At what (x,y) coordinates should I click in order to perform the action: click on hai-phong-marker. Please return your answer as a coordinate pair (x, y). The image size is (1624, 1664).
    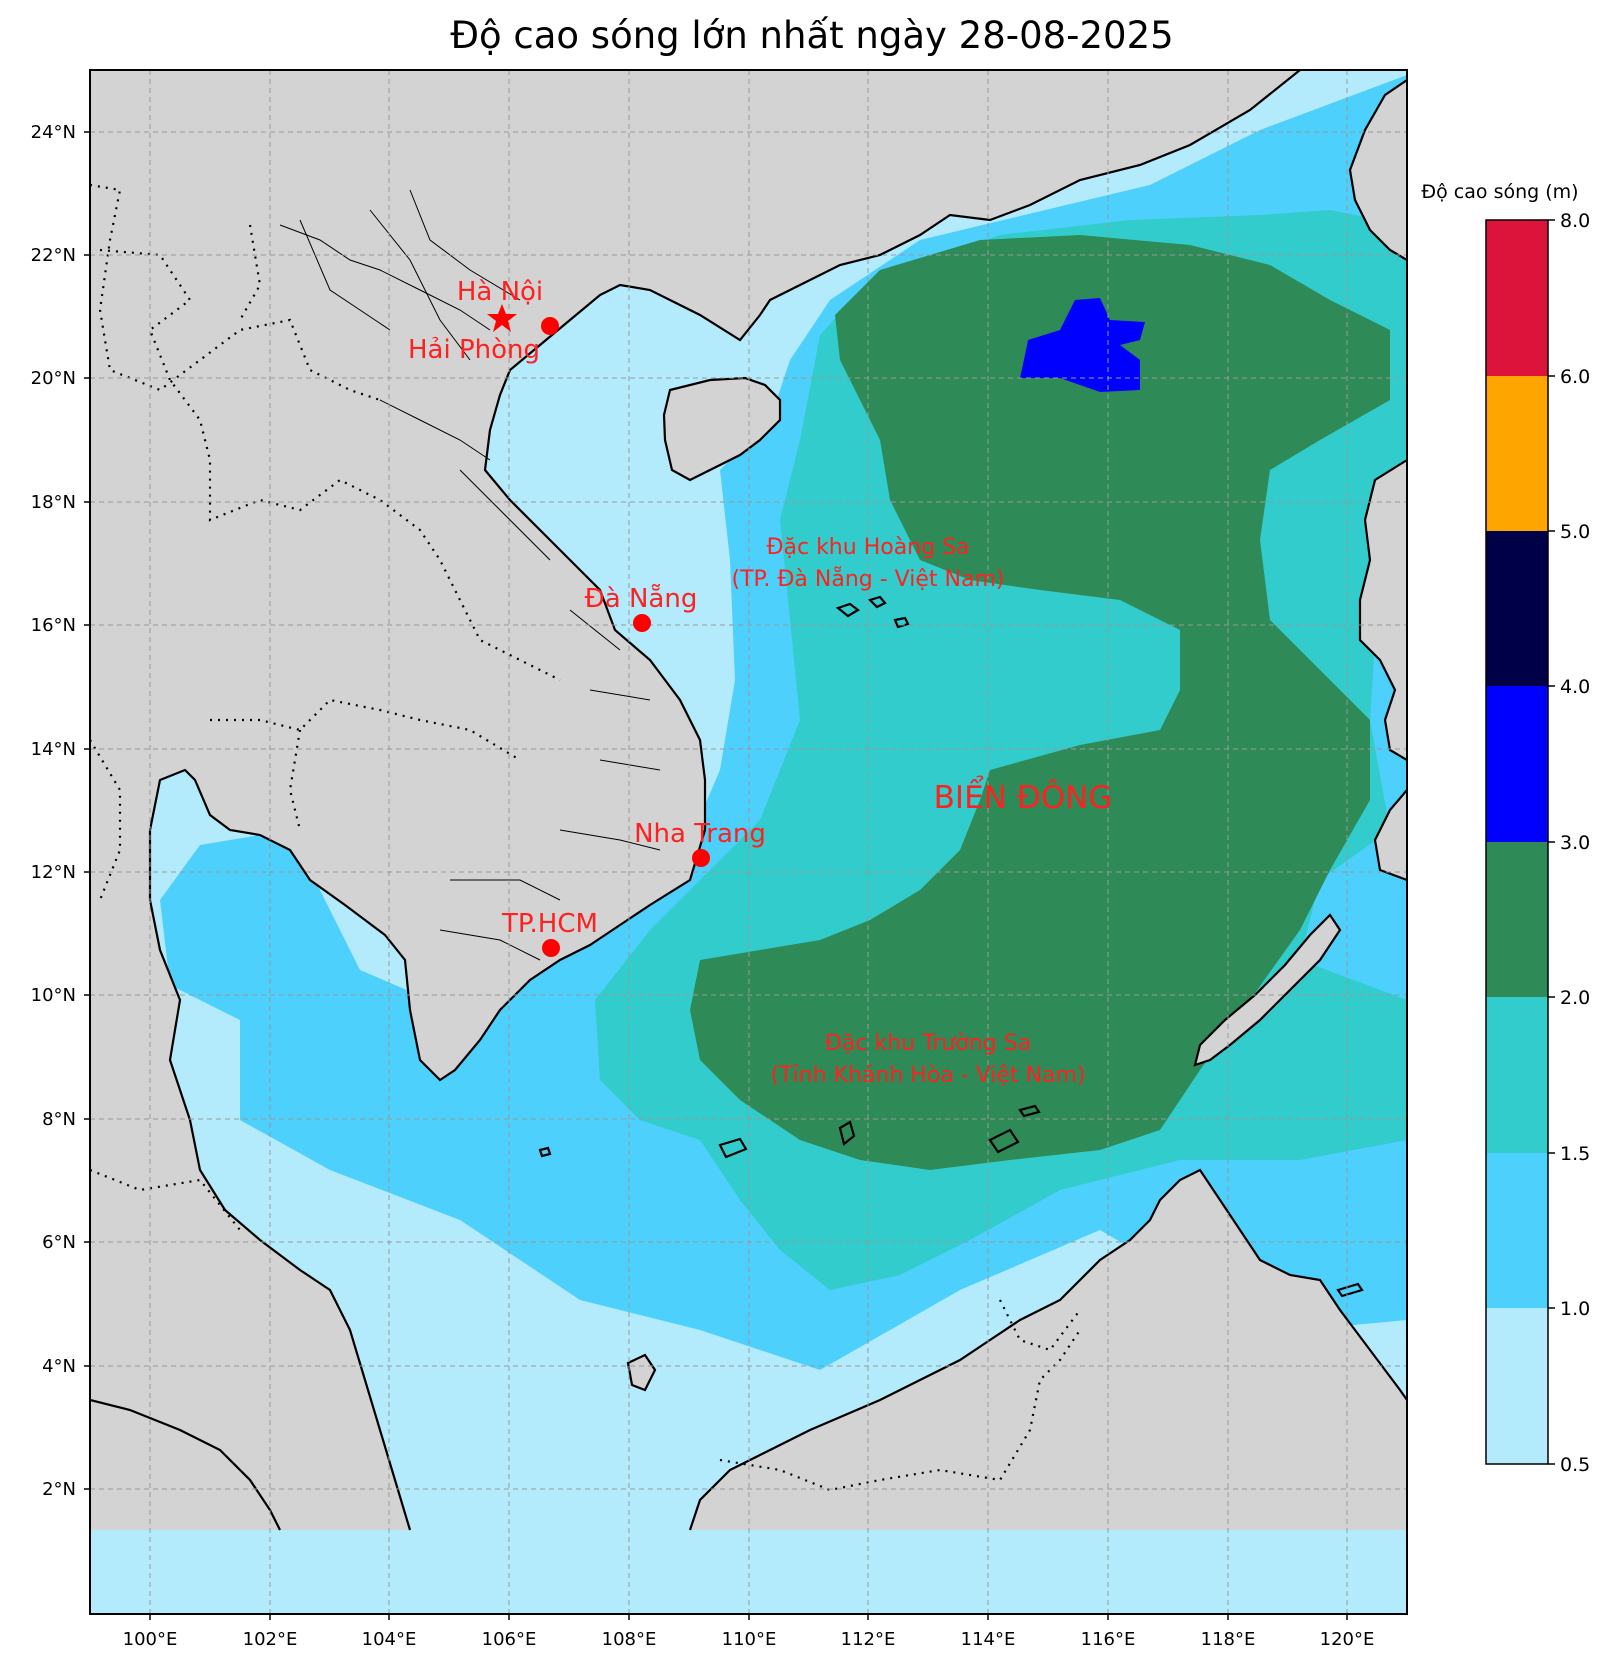
    Looking at the image, I should click on (550, 326).